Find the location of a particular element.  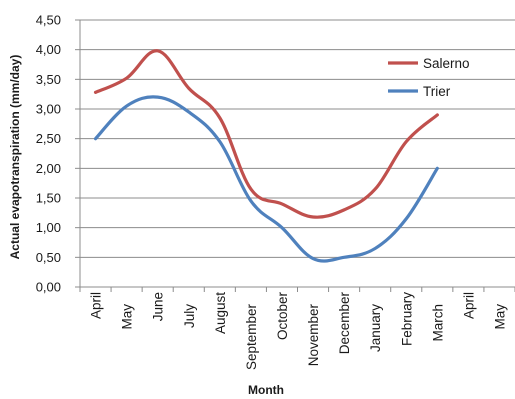

x-tick-label: September is located at coordinates (251, 337).